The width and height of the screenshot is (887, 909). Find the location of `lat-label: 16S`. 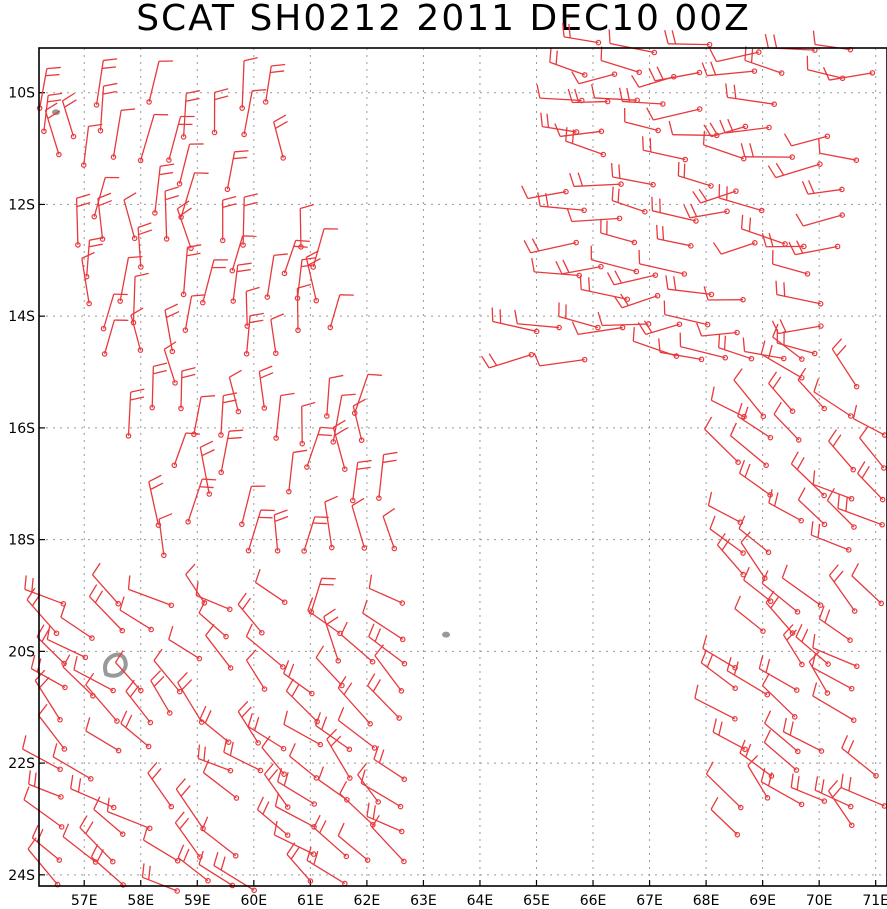

lat-label: 16S is located at coordinates (21, 429).